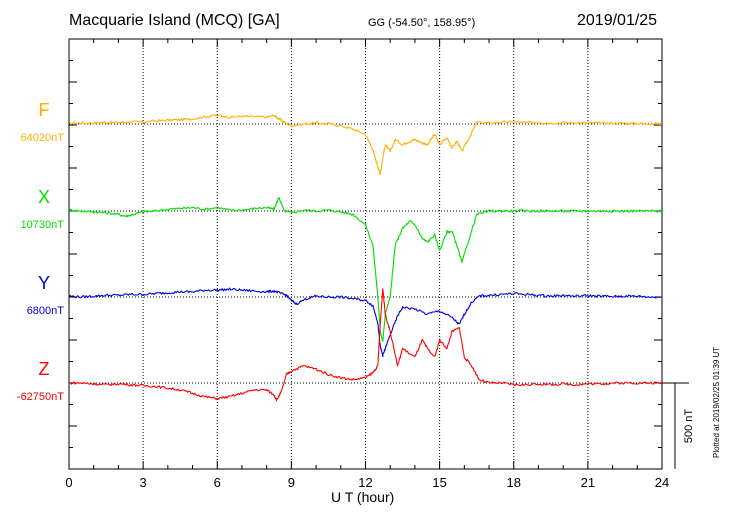 This screenshot has width=730, height=520. What do you see at coordinates (44, 369) in the screenshot?
I see `series-name-z: Z` at bounding box center [44, 369].